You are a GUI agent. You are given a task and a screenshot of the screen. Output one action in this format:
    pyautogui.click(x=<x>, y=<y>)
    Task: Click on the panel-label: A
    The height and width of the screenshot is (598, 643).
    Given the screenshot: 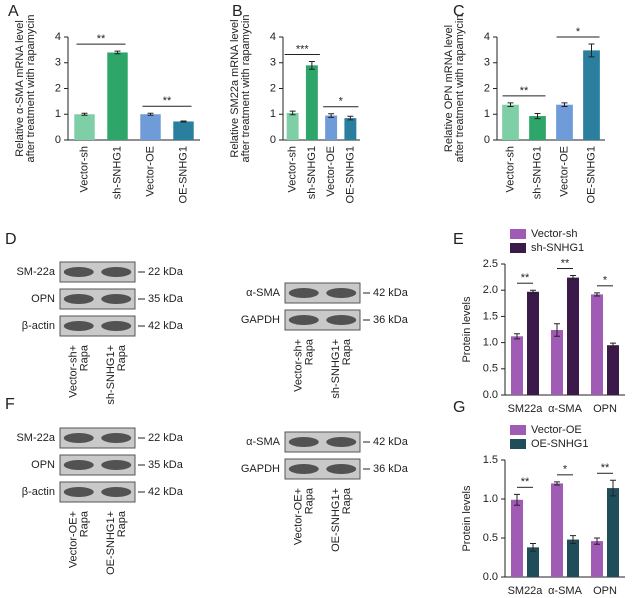 What is the action you would take?
    pyautogui.click(x=13, y=11)
    